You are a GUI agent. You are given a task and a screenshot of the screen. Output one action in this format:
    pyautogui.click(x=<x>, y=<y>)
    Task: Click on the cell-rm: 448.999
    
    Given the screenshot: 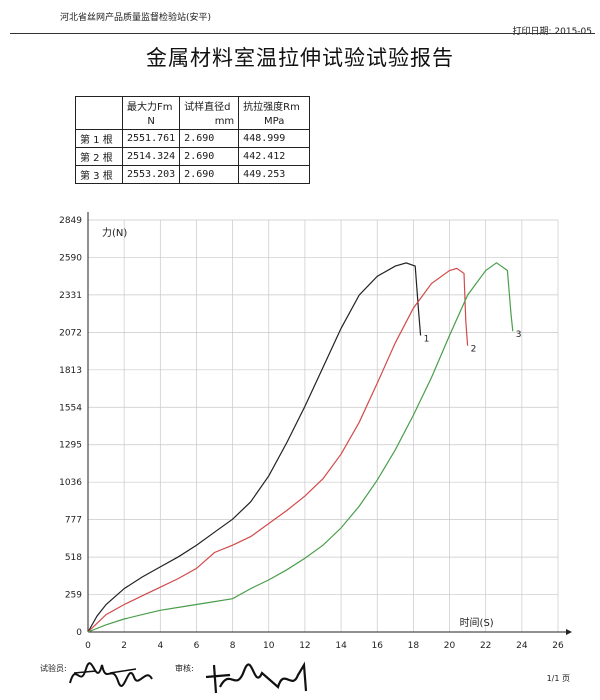 What is the action you would take?
    pyautogui.click(x=274, y=138)
    